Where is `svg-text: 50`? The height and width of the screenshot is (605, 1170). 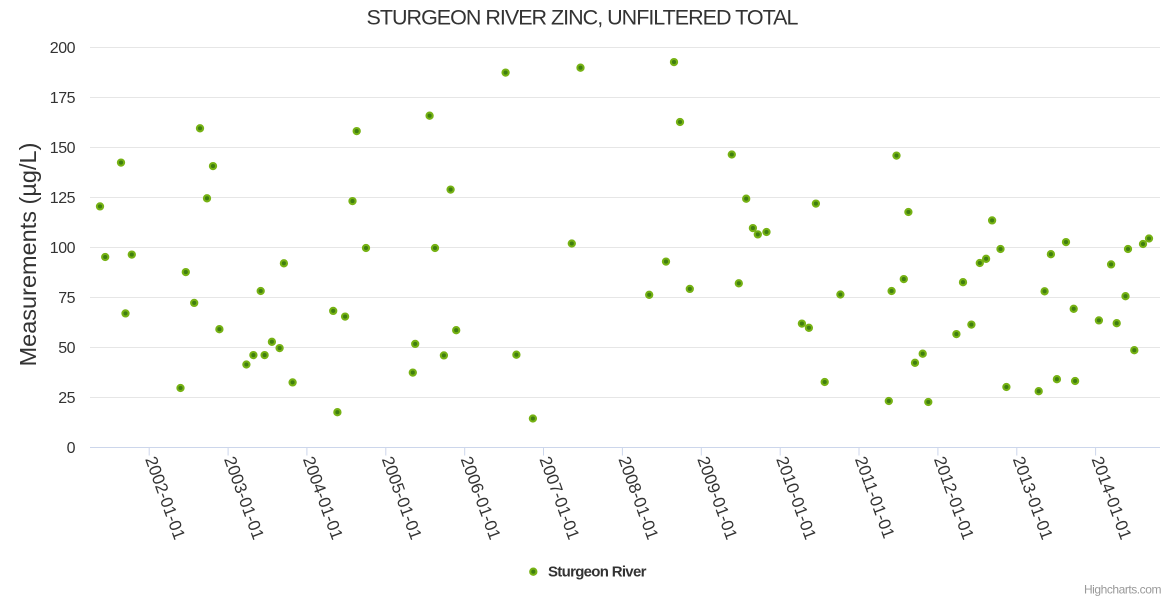
svg-text: 50 is located at coordinates (66, 348).